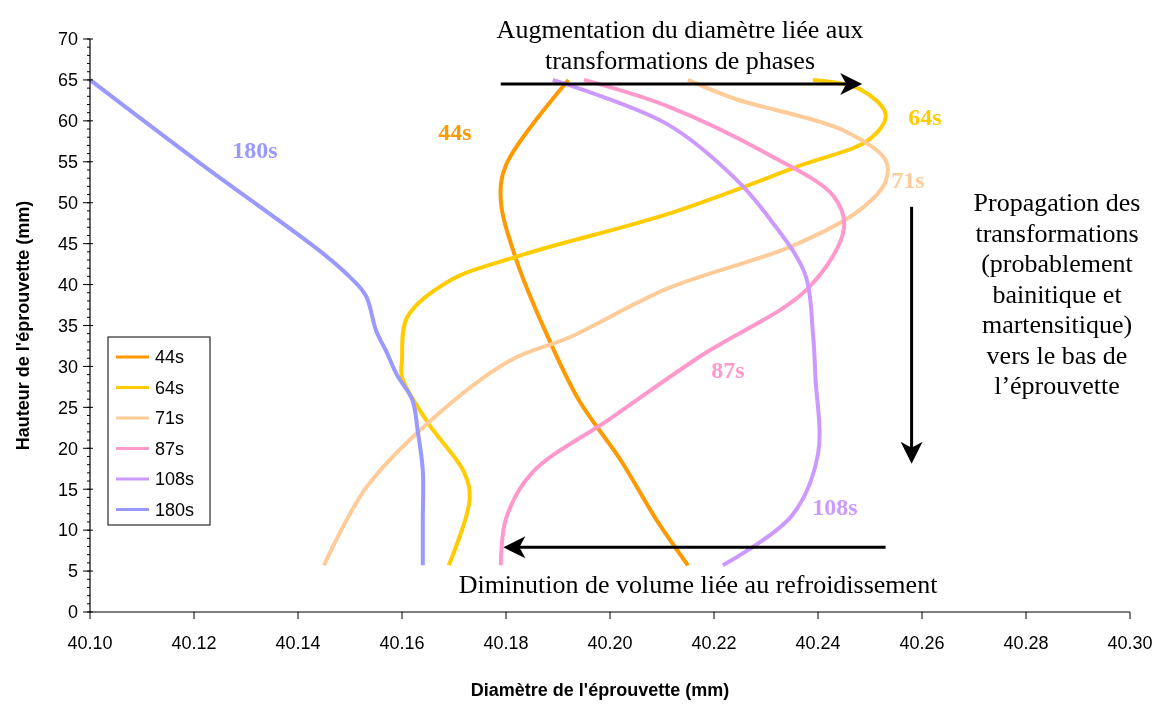  What do you see at coordinates (67, 39) in the screenshot?
I see `y-tick-label: 70` at bounding box center [67, 39].